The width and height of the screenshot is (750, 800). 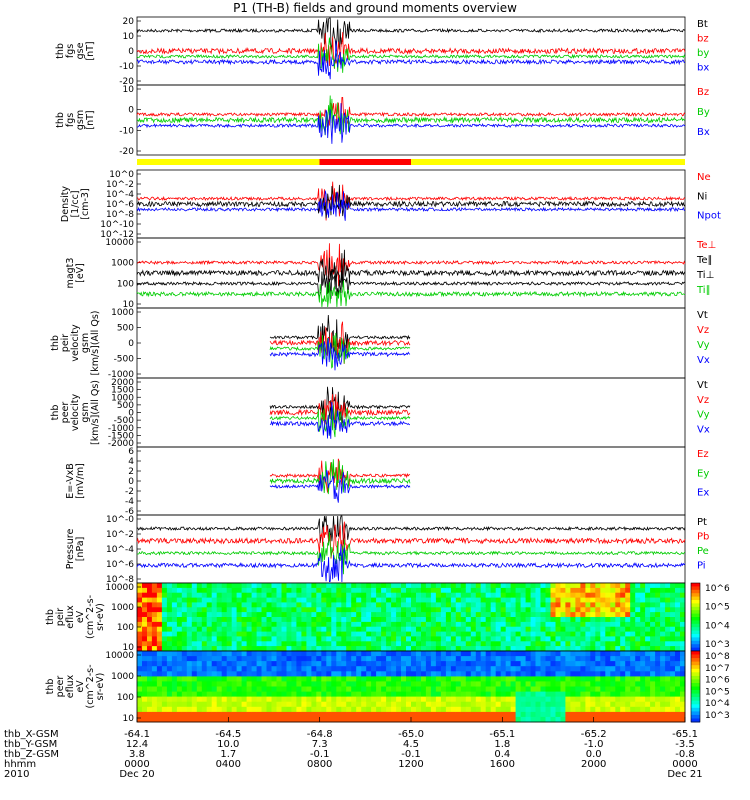 I want to click on legend-Vz: Vz, so click(x=703, y=330).